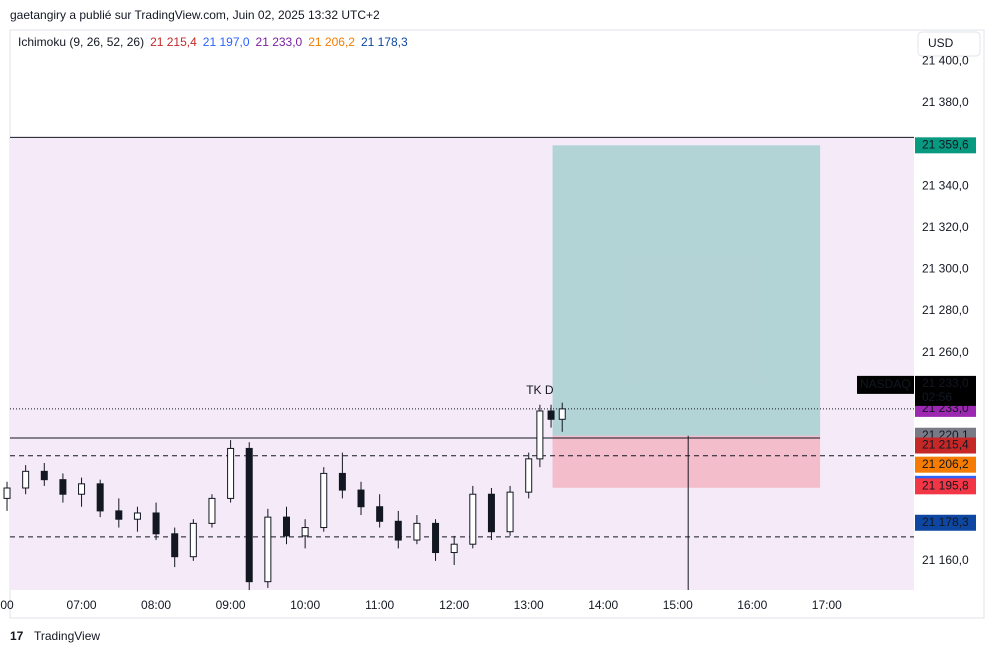  I want to click on price-badge-label: 21 178,3, so click(945, 522).